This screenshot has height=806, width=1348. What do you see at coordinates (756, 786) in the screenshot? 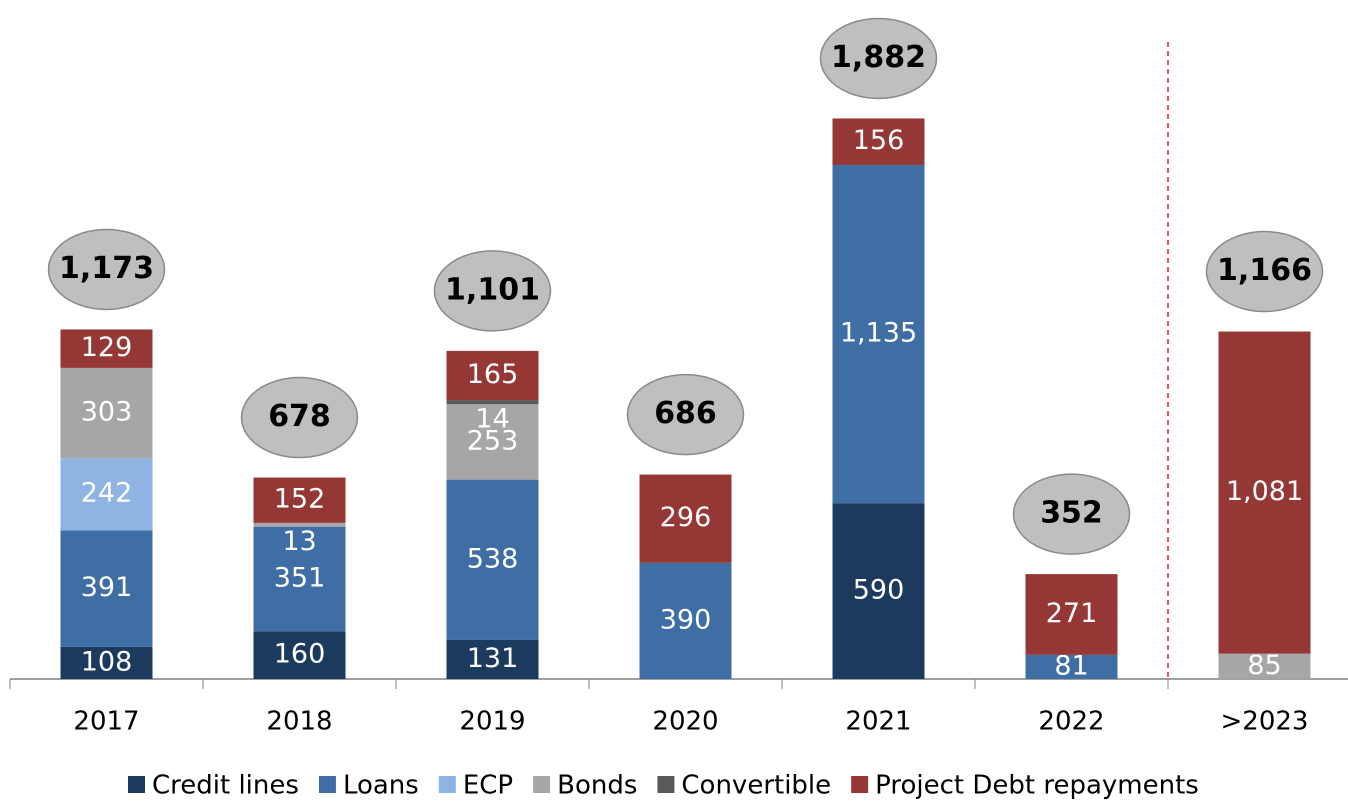
I see `legend-label: Convertible` at bounding box center [756, 786].